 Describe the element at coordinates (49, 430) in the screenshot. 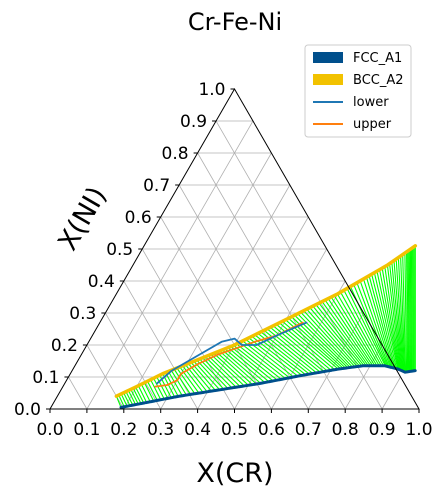

I see `x-tick-label: 0.0` at that location.